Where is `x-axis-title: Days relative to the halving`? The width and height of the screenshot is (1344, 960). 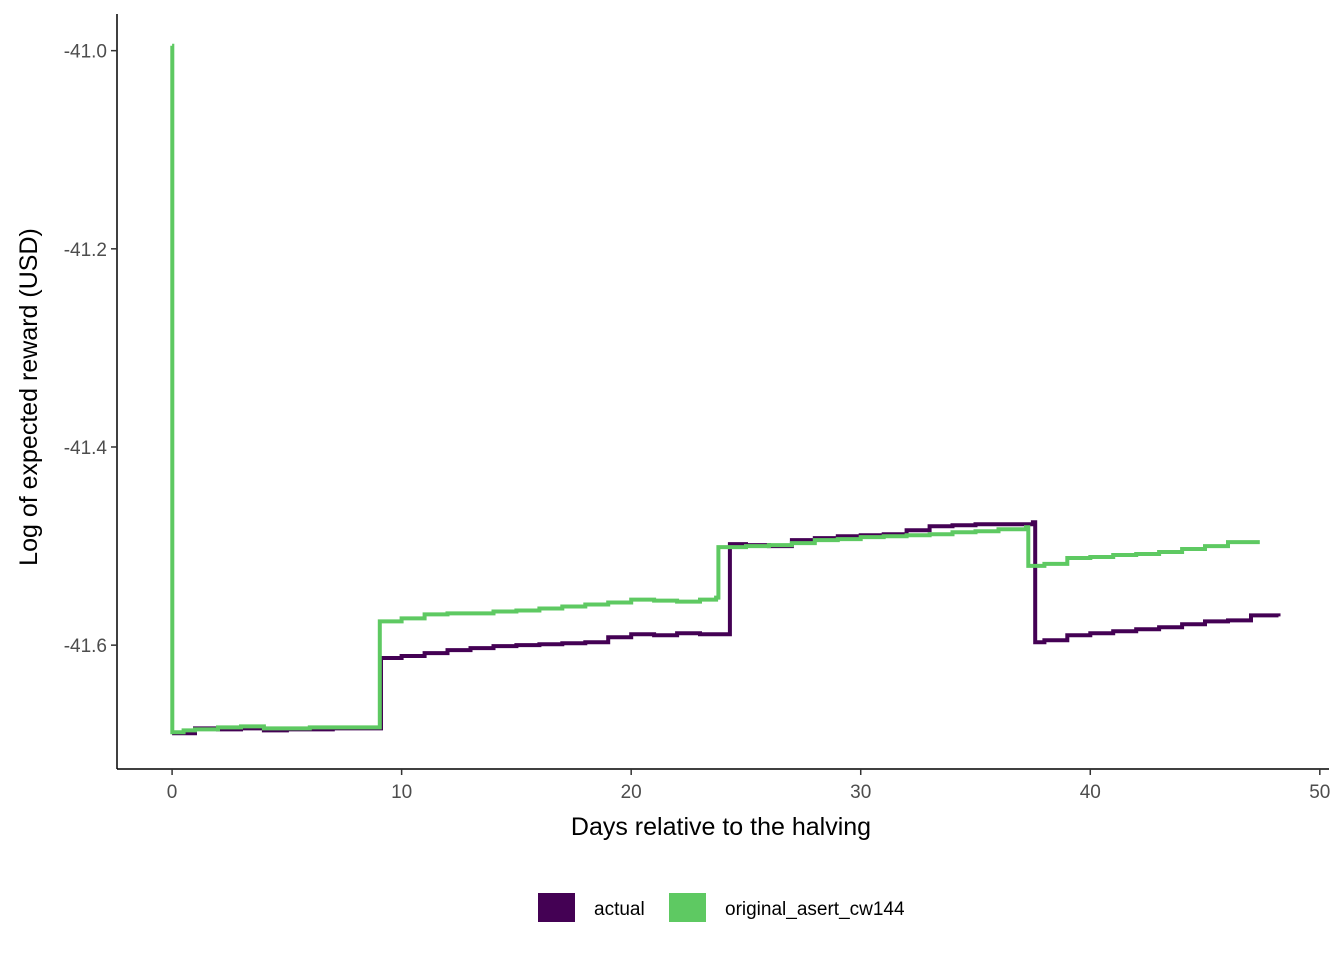 x-axis-title: Days relative to the halving is located at coordinates (721, 827).